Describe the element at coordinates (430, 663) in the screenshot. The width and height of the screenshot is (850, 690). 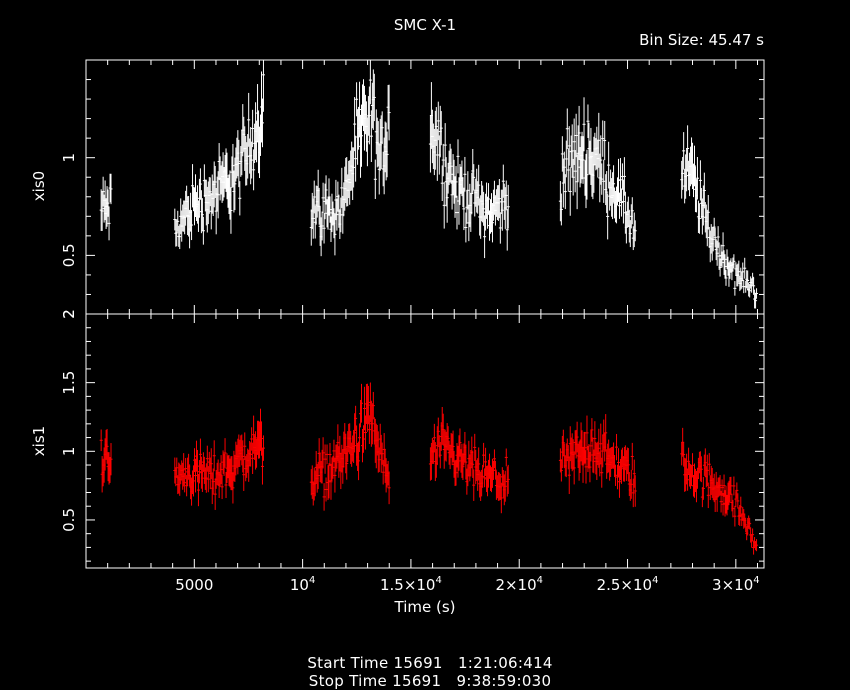
I see `start-time: Start Time 15691 1:21:06:414` at that location.